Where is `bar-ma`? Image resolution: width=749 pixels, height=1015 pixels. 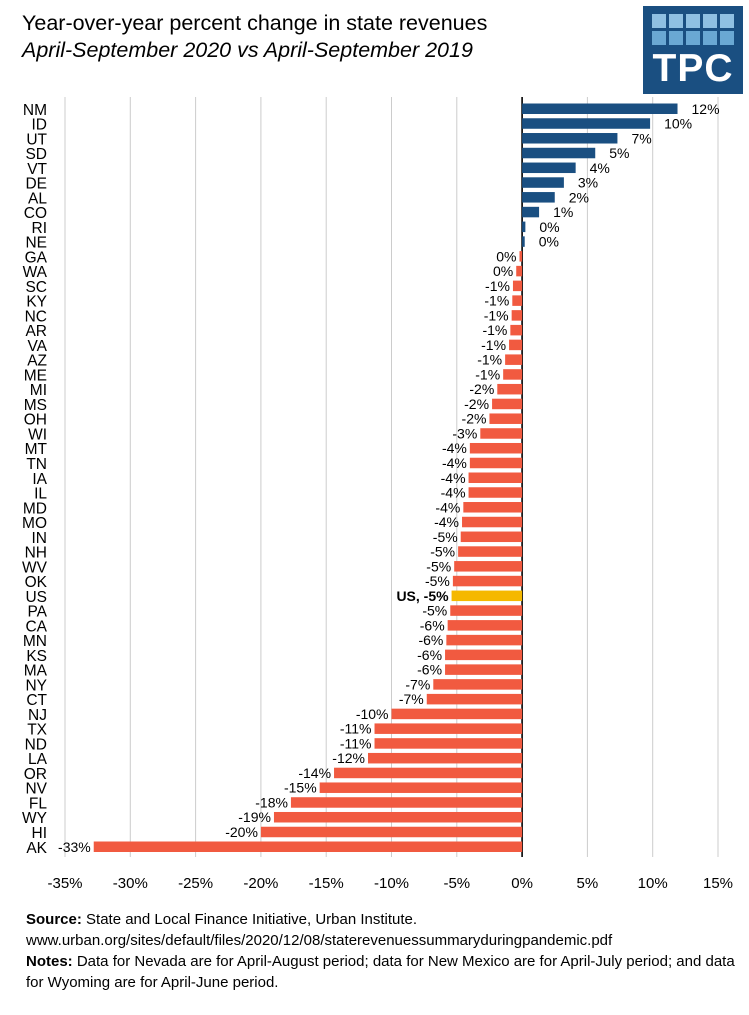
bar-ma is located at coordinates (484, 669).